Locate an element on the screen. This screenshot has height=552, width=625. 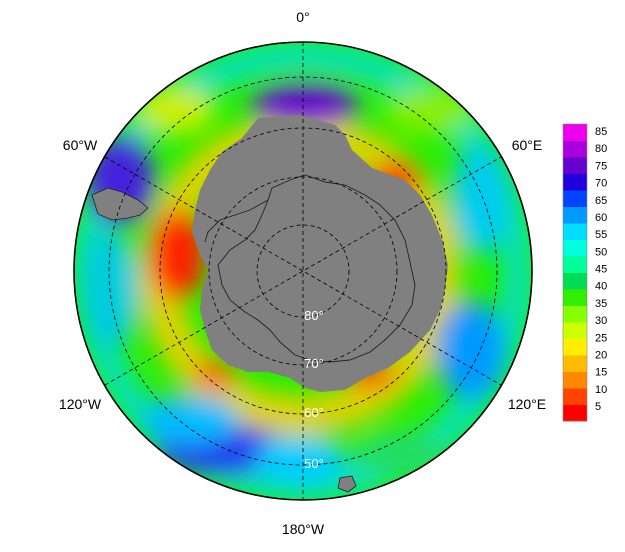
lon-label-bottom: 180°W is located at coordinates (303, 529).